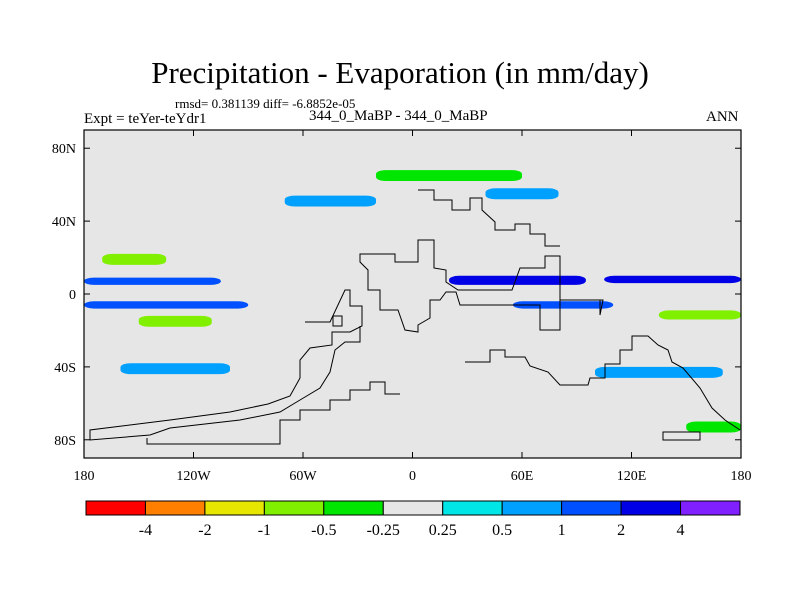 The width and height of the screenshot is (800, 600). I want to click on field-s-ocean-storm, so click(175, 369).